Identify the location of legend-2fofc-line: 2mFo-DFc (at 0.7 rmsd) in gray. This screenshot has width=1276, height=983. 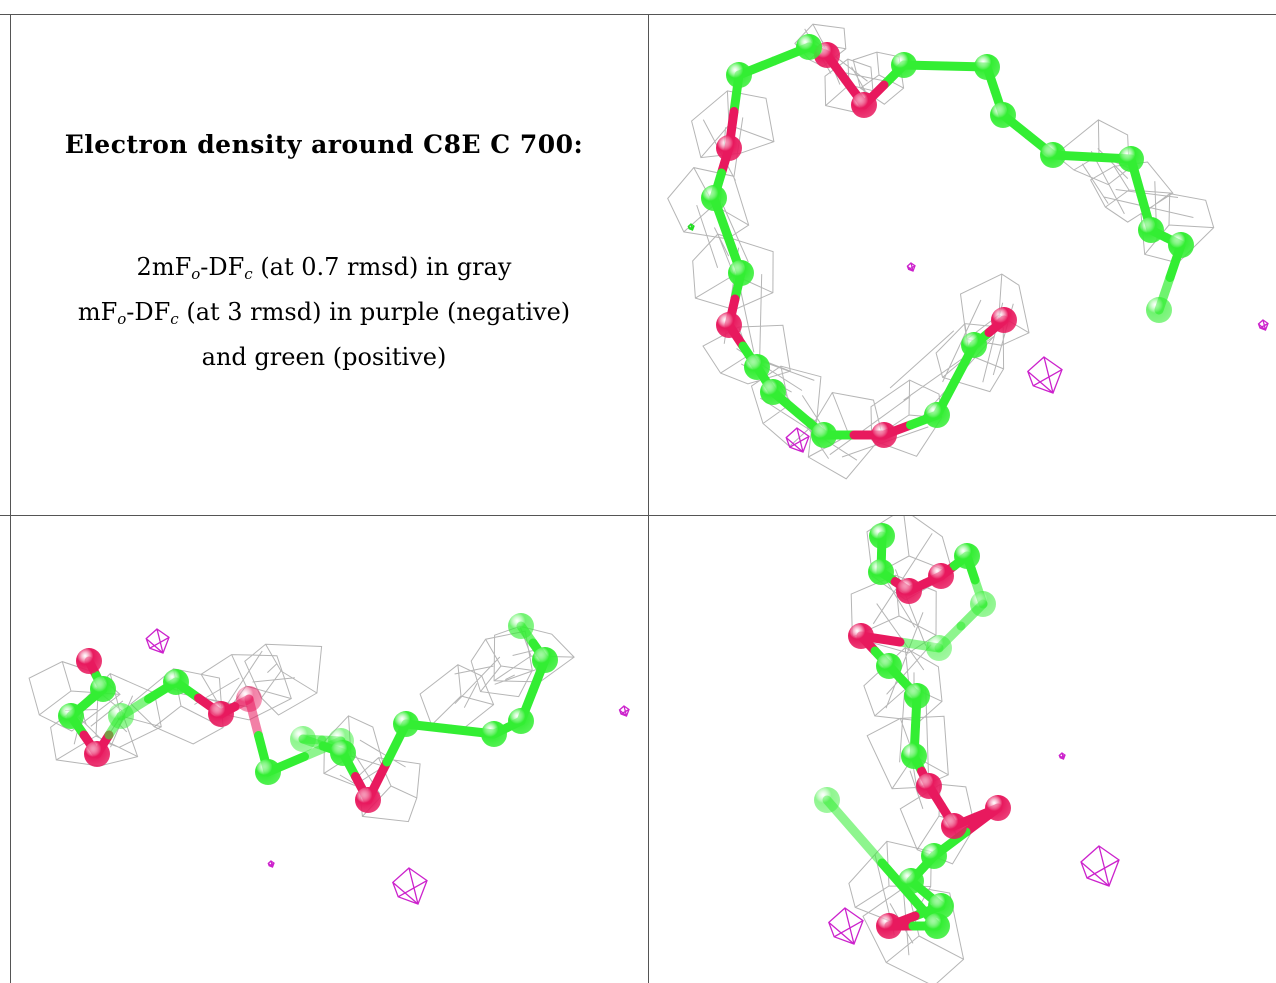
(324, 270).